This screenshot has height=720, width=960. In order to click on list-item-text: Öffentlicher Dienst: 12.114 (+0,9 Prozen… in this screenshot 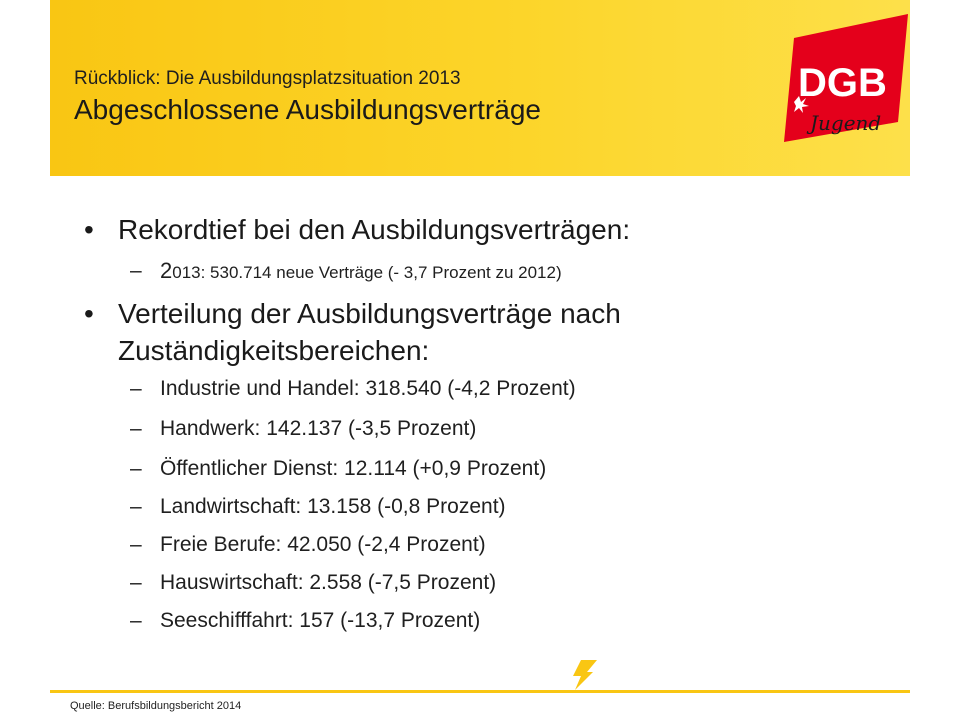, I will do `click(353, 468)`.